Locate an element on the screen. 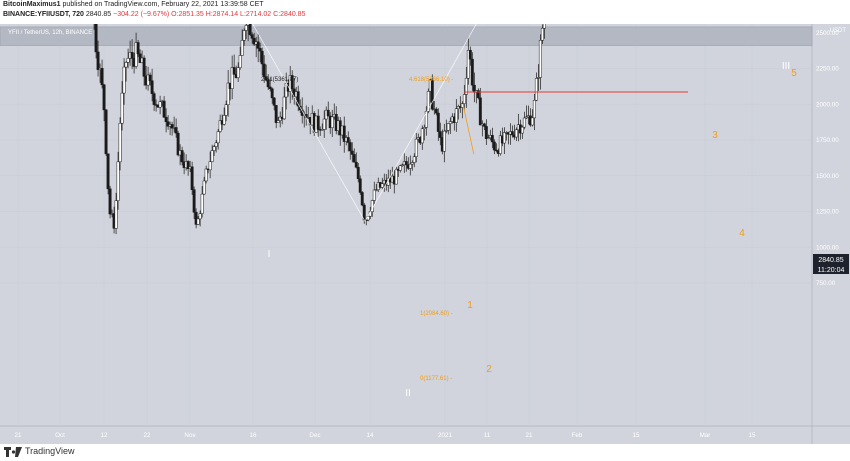 This screenshot has height=461, width=850. current-price-tag is located at coordinates (831, 259).